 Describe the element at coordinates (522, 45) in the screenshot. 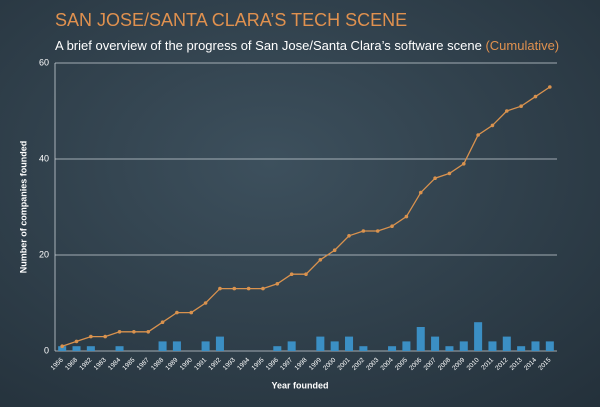

I see `subtitle-note: (Cumulative)` at that location.